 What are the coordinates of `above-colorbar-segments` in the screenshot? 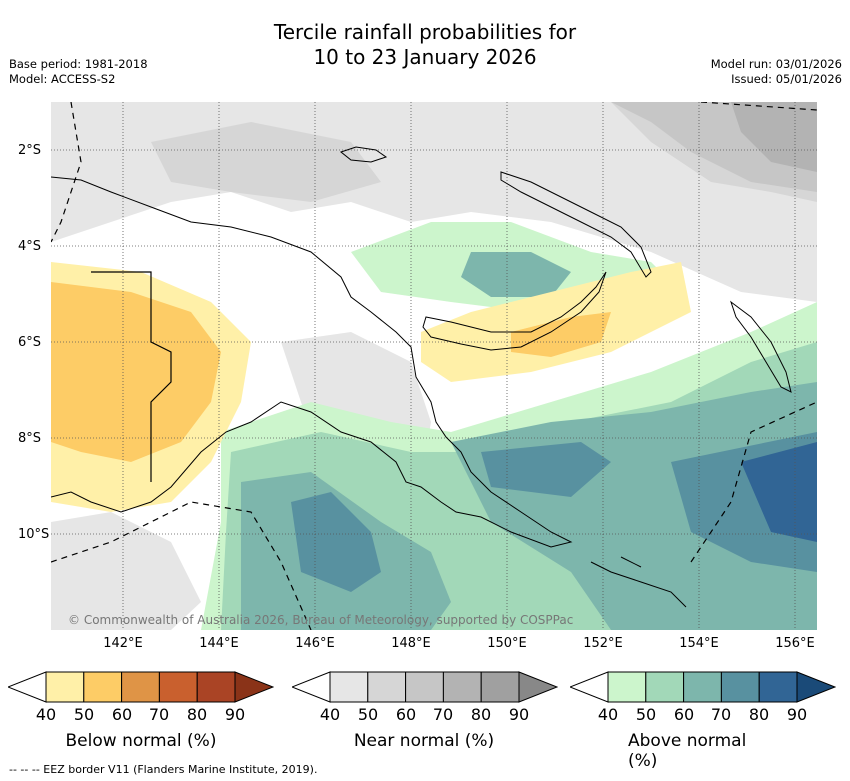 It's located at (702, 687).